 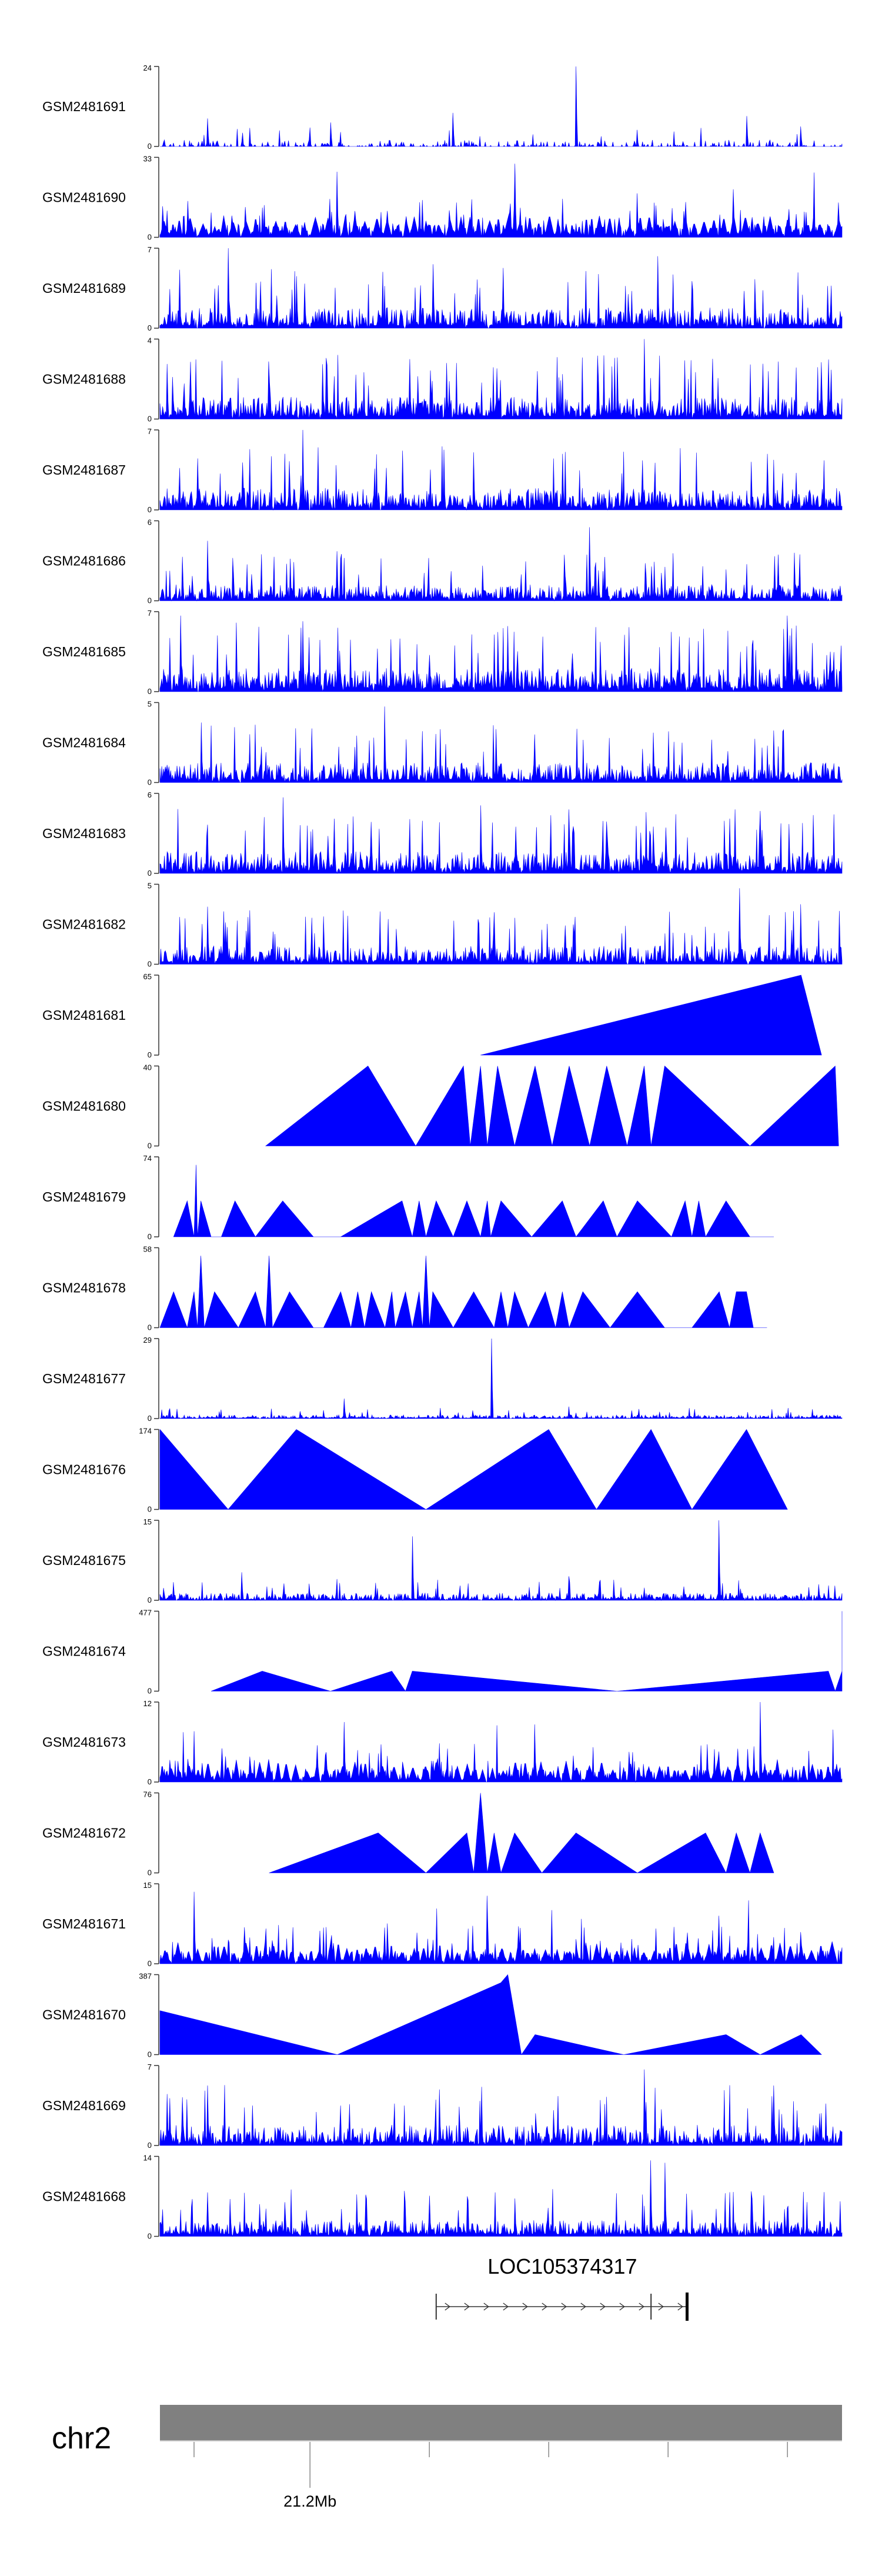 What do you see at coordinates (84, 924) in the screenshot?
I see `track-label: GSM2481682` at bounding box center [84, 924].